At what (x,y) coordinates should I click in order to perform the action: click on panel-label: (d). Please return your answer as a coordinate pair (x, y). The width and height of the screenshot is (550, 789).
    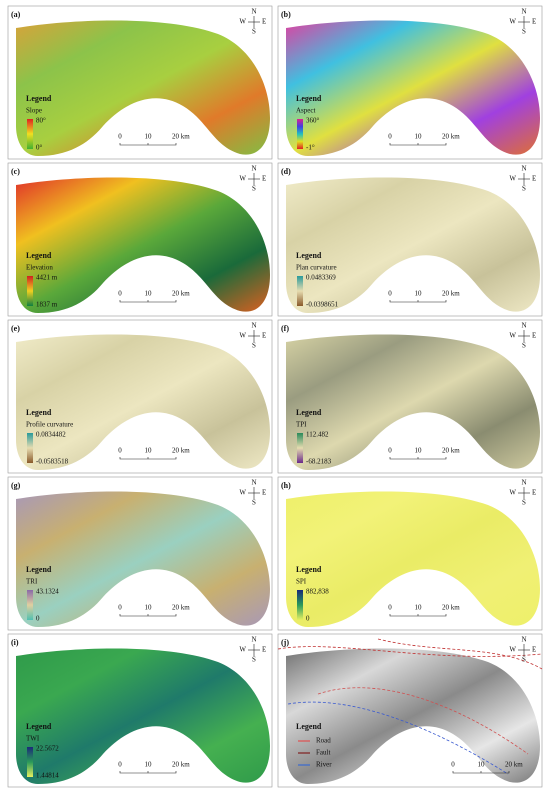
    Looking at the image, I should click on (286, 171).